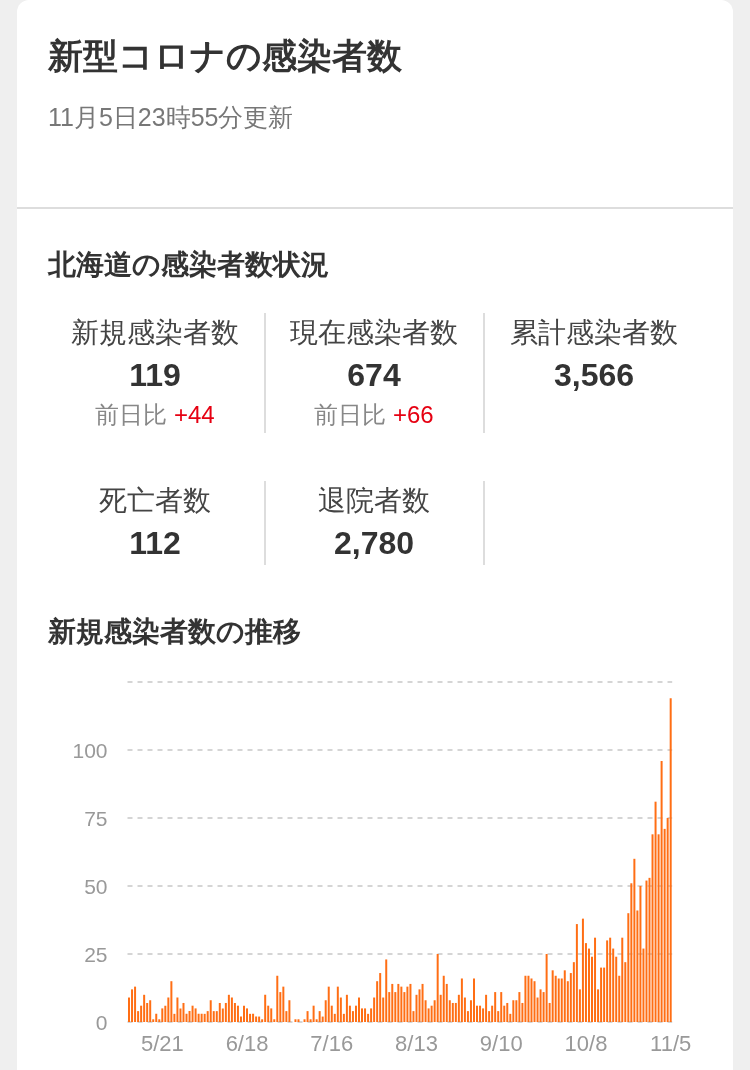 This screenshot has width=750, height=1070. I want to click on data-label: 112, so click(155, 543).